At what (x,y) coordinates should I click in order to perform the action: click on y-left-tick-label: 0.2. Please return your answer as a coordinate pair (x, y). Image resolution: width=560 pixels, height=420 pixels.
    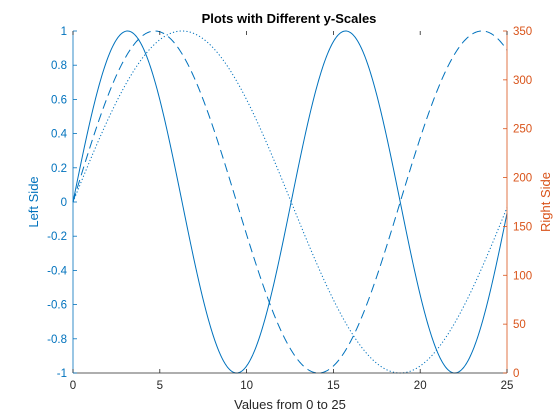
    Looking at the image, I should click on (59, 169).